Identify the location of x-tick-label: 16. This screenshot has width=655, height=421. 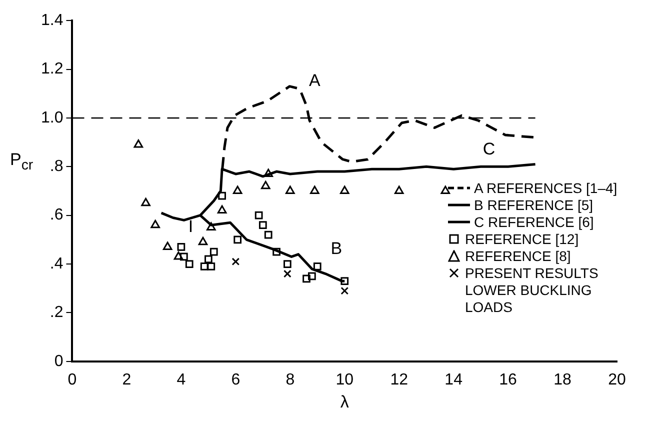
(508, 379).